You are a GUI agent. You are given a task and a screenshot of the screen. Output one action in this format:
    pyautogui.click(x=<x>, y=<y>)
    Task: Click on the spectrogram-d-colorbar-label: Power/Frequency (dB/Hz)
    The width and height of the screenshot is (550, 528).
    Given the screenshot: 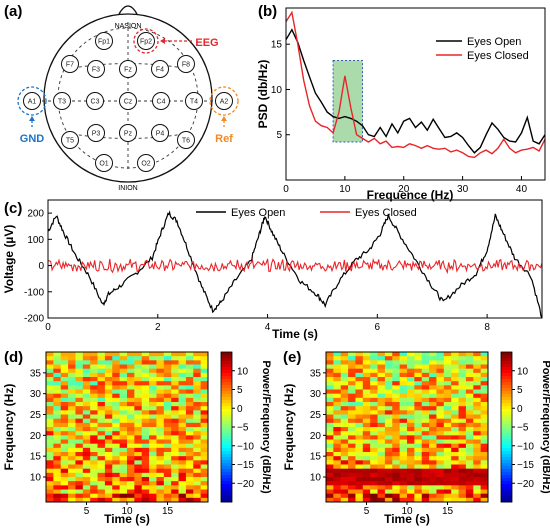 What is the action you would take?
    pyautogui.click(x=266, y=427)
    